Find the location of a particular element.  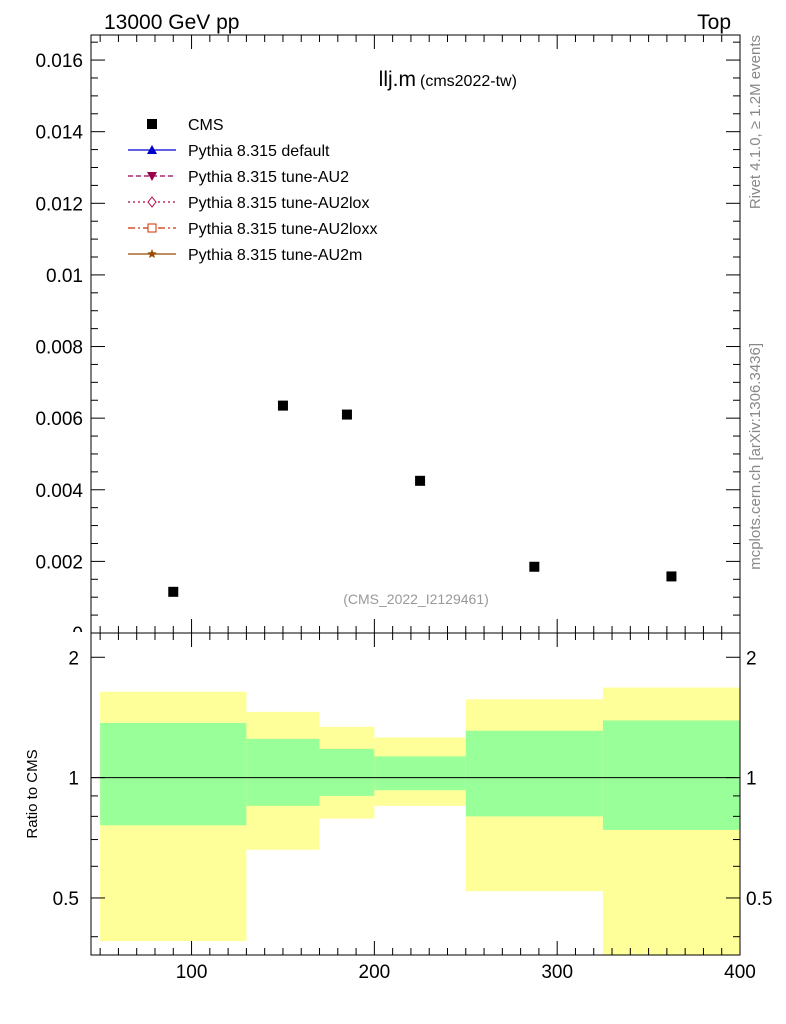

ratio-y-tick-label-right: 0.5 is located at coordinates (759, 899).